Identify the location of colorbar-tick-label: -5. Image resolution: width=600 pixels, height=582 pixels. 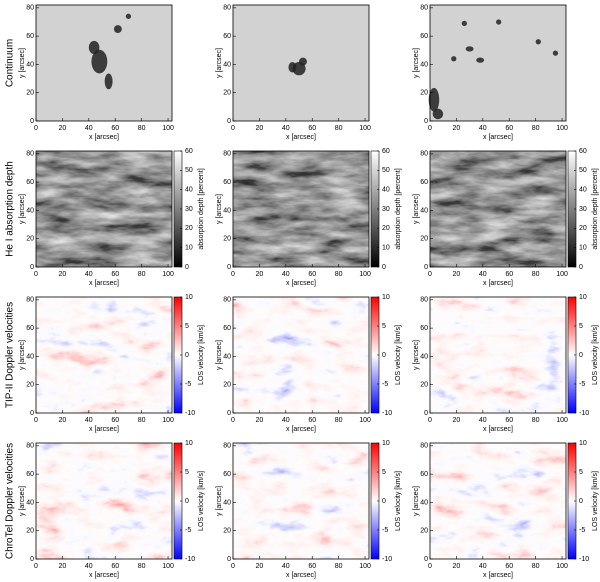
(582, 530).